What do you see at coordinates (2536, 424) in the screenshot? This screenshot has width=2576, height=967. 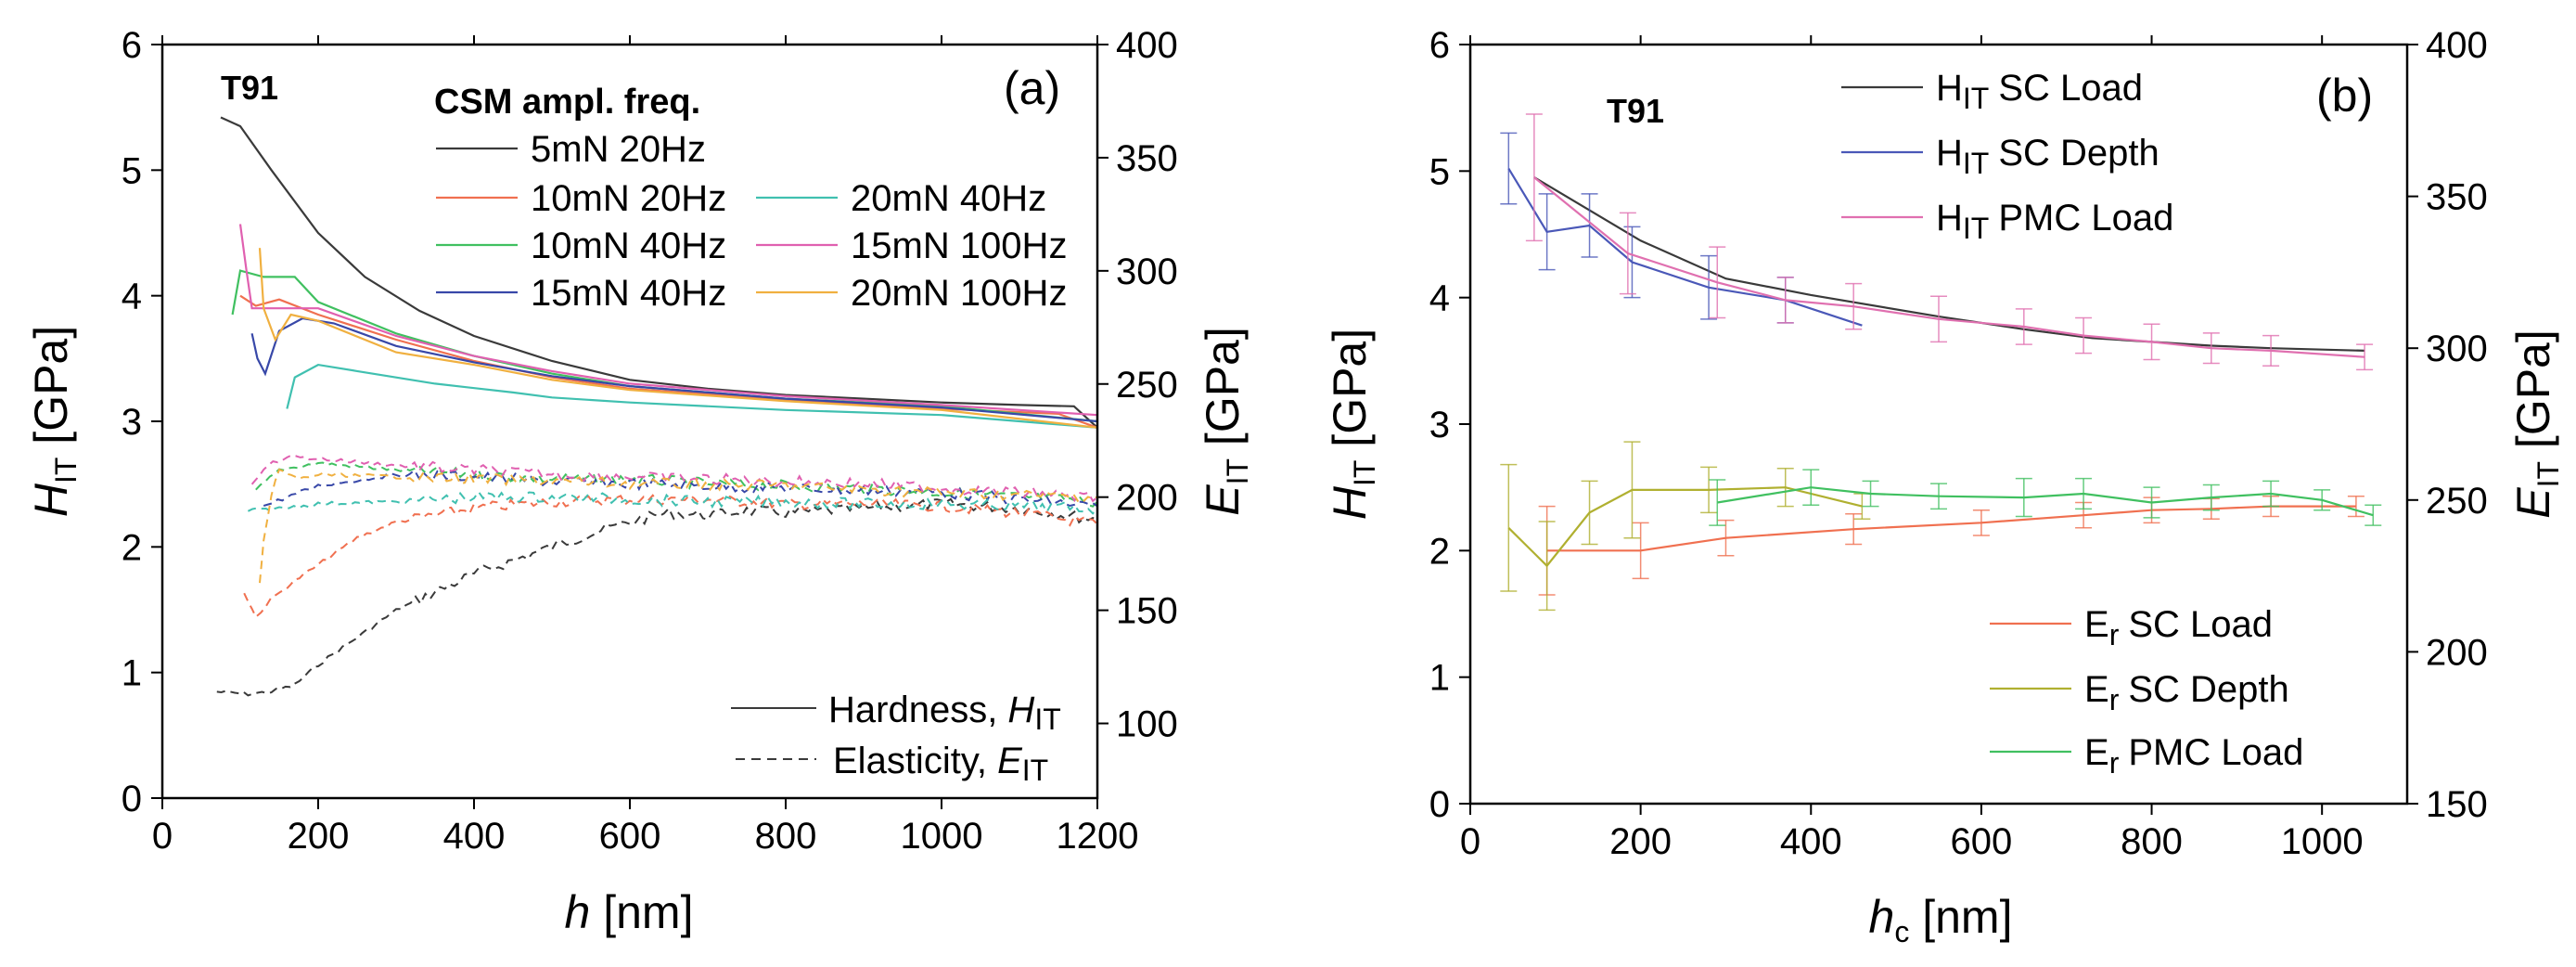 I see `panel-b-y-right-label: EIT [GPa]` at bounding box center [2536, 424].